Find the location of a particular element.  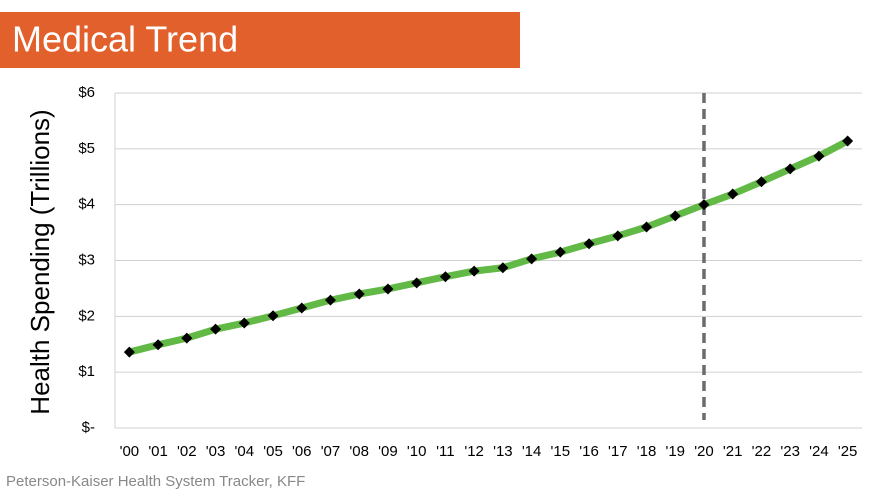

x-tick-label: '18 is located at coordinates (647, 451).